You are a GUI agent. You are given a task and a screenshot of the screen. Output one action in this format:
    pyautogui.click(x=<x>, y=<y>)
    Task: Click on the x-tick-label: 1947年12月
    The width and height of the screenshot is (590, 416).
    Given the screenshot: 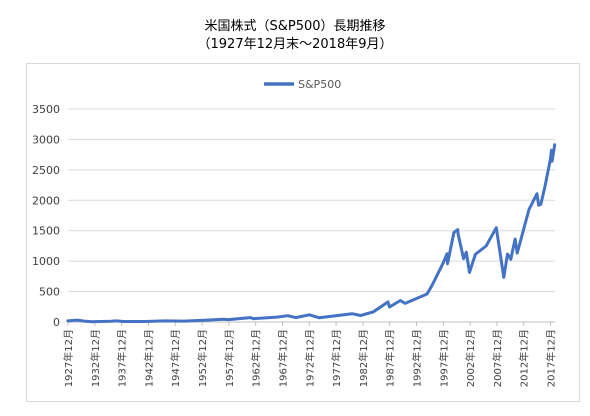 What is the action you would take?
    pyautogui.click(x=175, y=358)
    